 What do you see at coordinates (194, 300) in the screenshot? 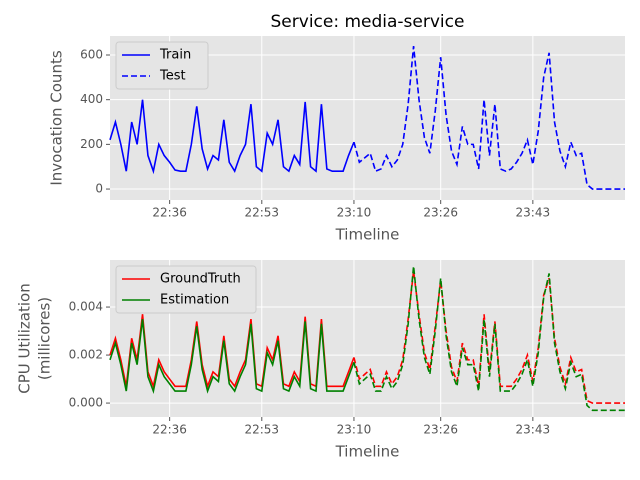
I see `legend-label: Estimation` at bounding box center [194, 300].